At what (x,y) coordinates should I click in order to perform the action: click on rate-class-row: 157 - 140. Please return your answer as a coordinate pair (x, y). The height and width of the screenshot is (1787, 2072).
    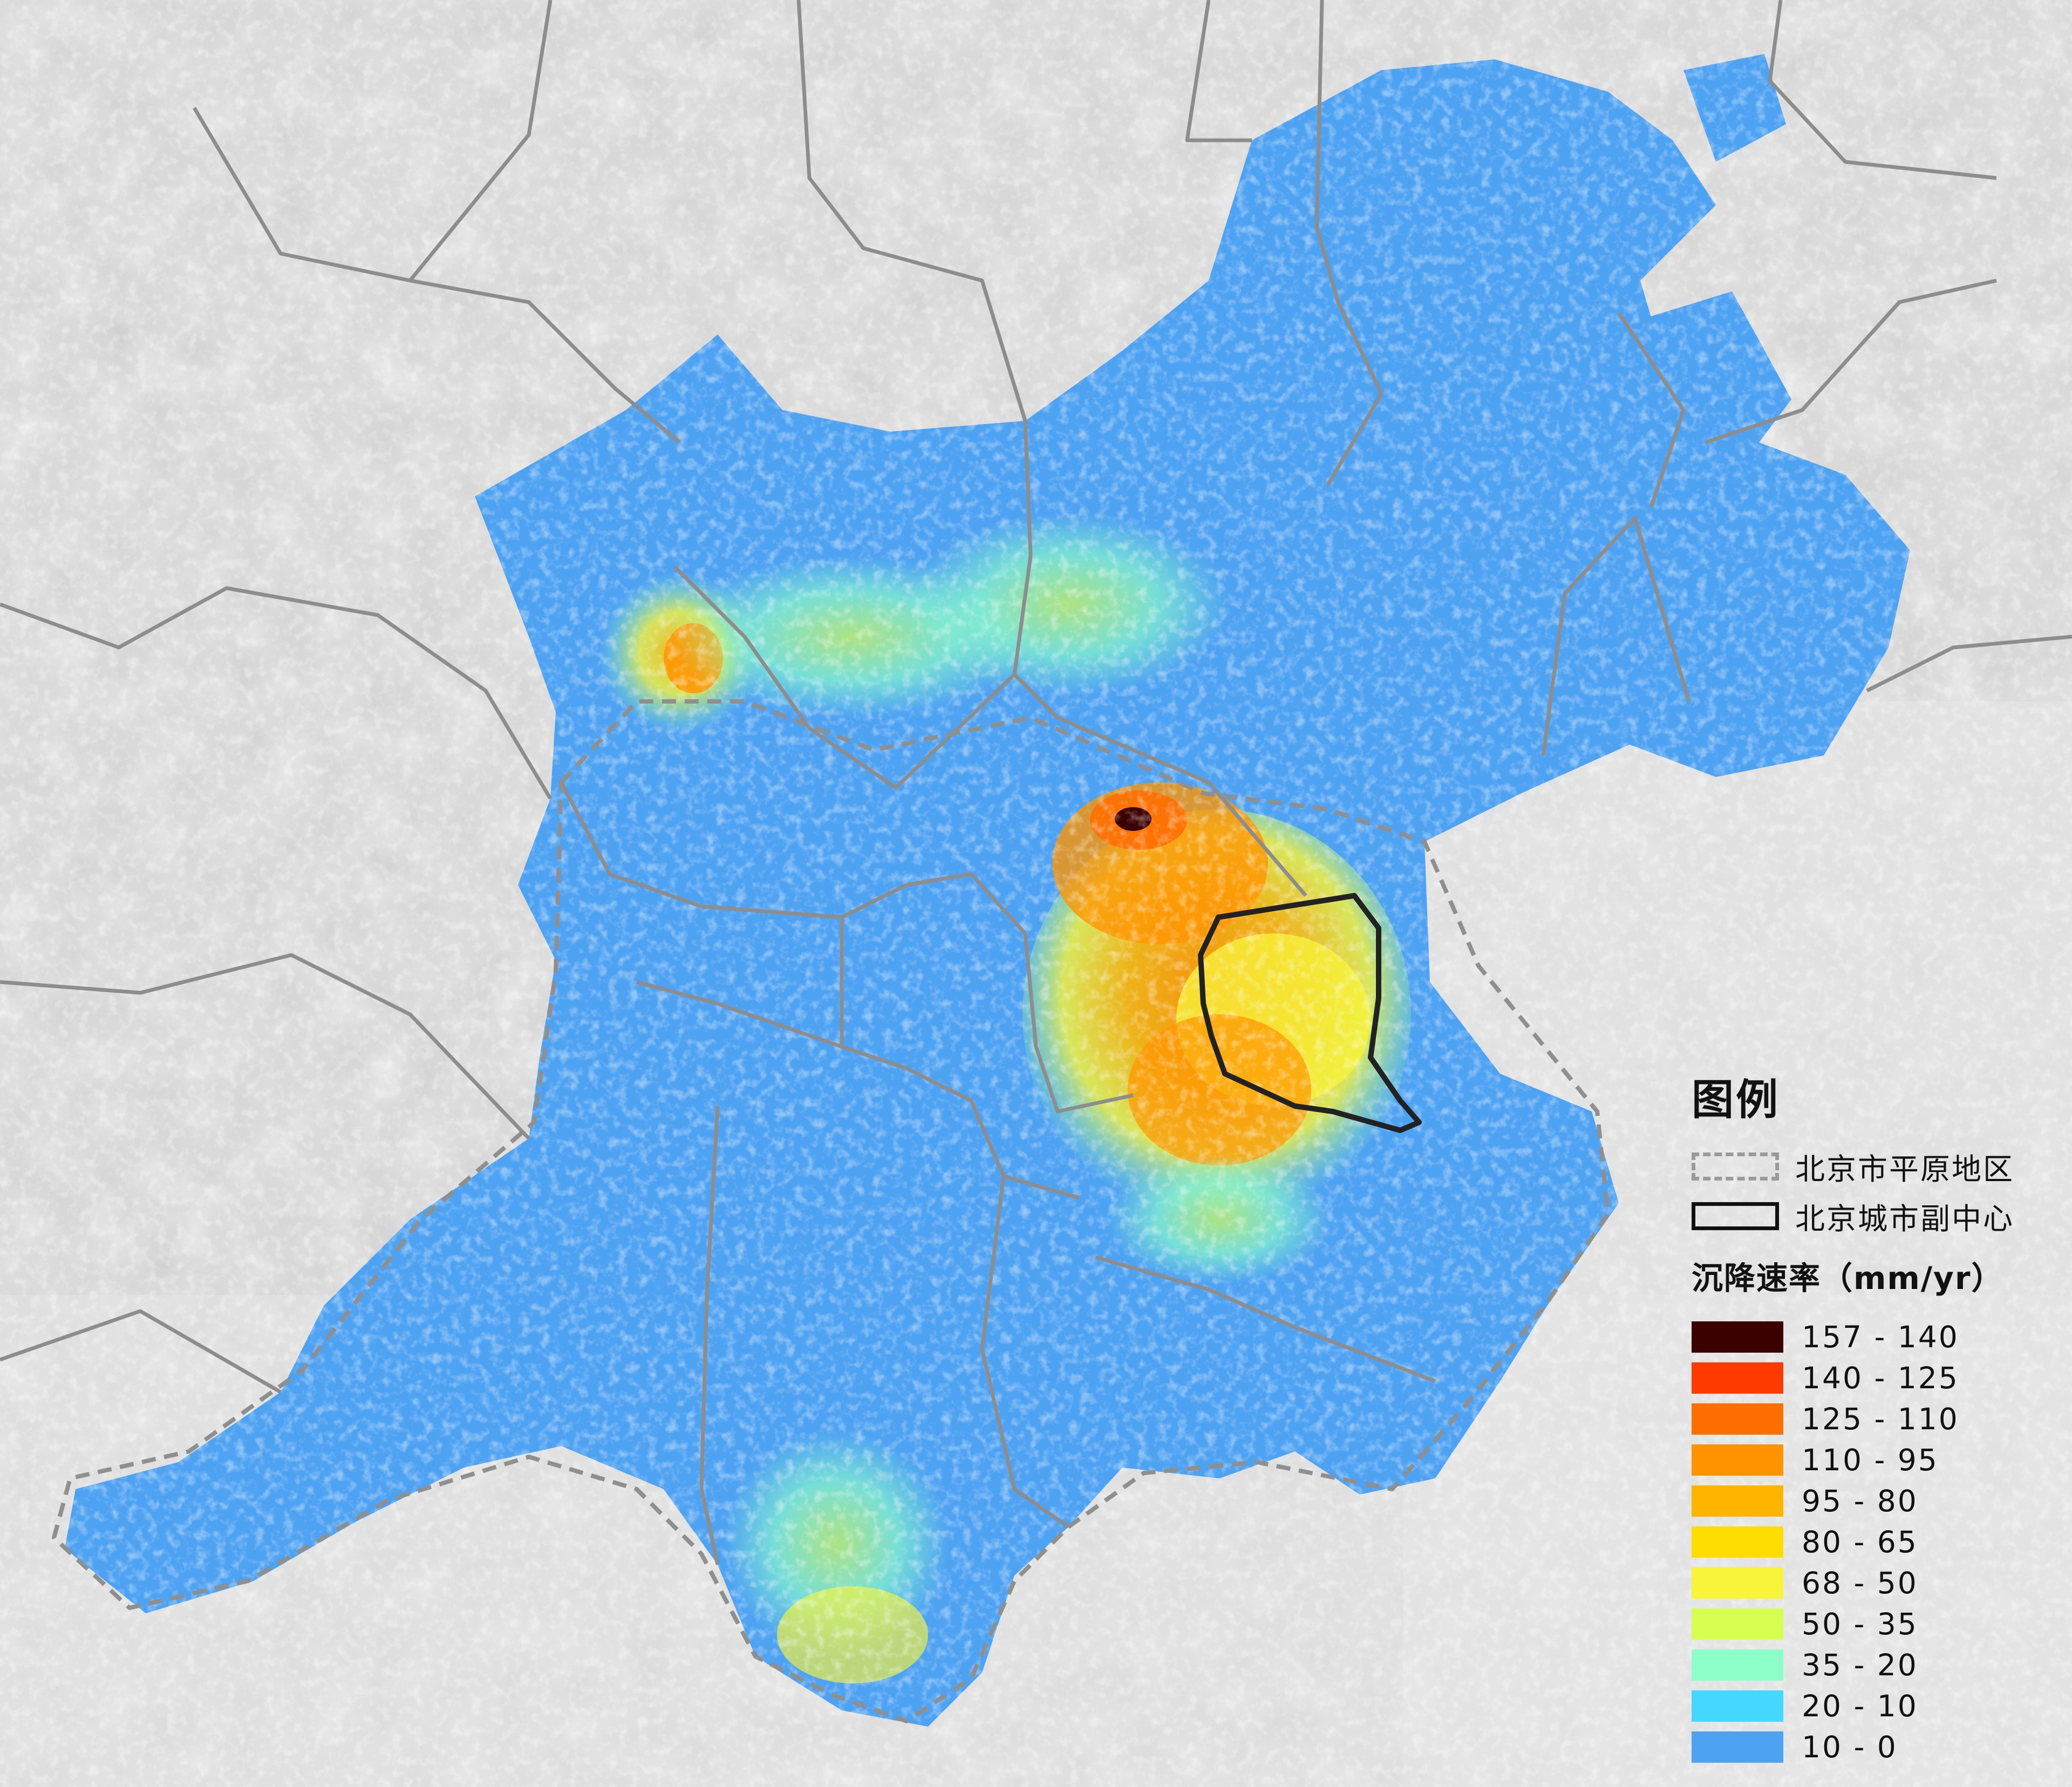
    Looking at the image, I should click on (1875, 1337).